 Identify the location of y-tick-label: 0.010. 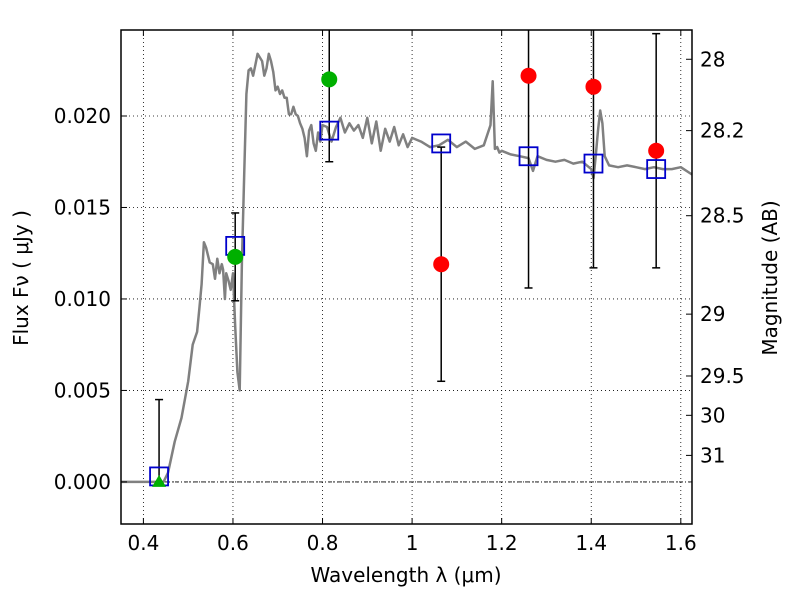
(82, 299).